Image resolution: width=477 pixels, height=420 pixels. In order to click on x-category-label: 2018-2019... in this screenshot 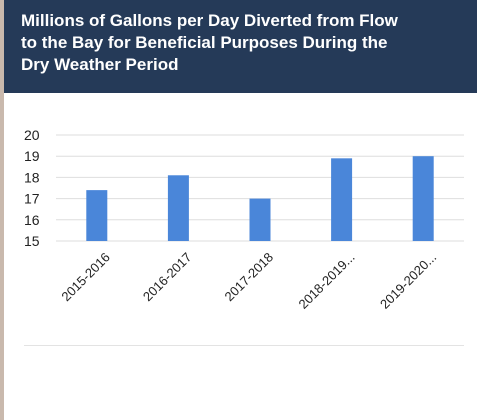, I will do `click(326, 281)`.